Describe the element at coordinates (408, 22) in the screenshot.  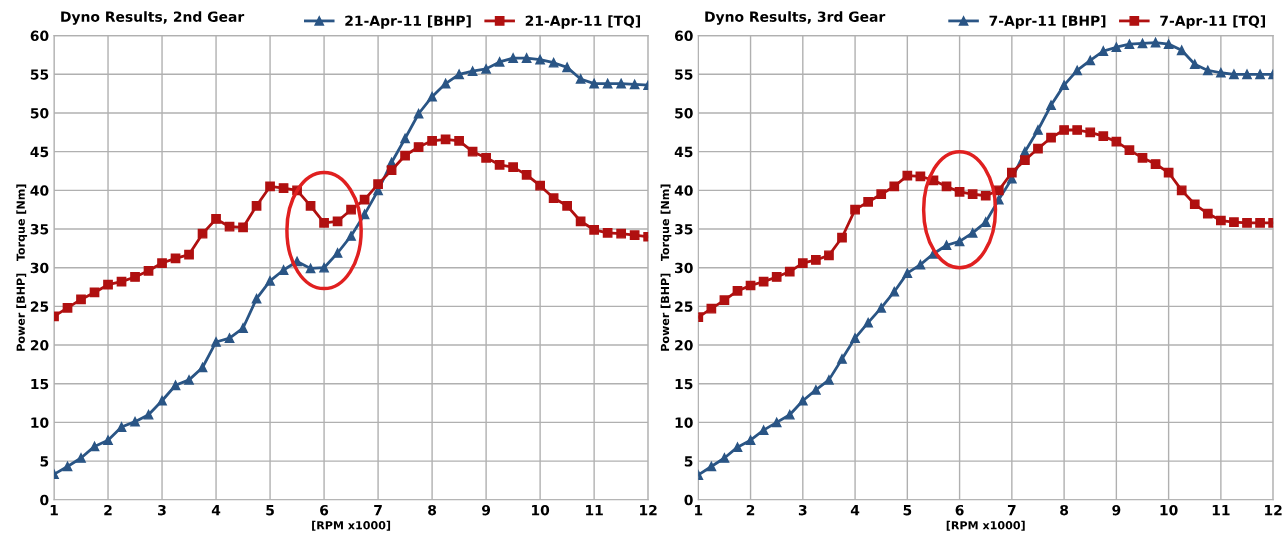
I see `legend-label: 21-Apr-11 [BHP]` at that location.